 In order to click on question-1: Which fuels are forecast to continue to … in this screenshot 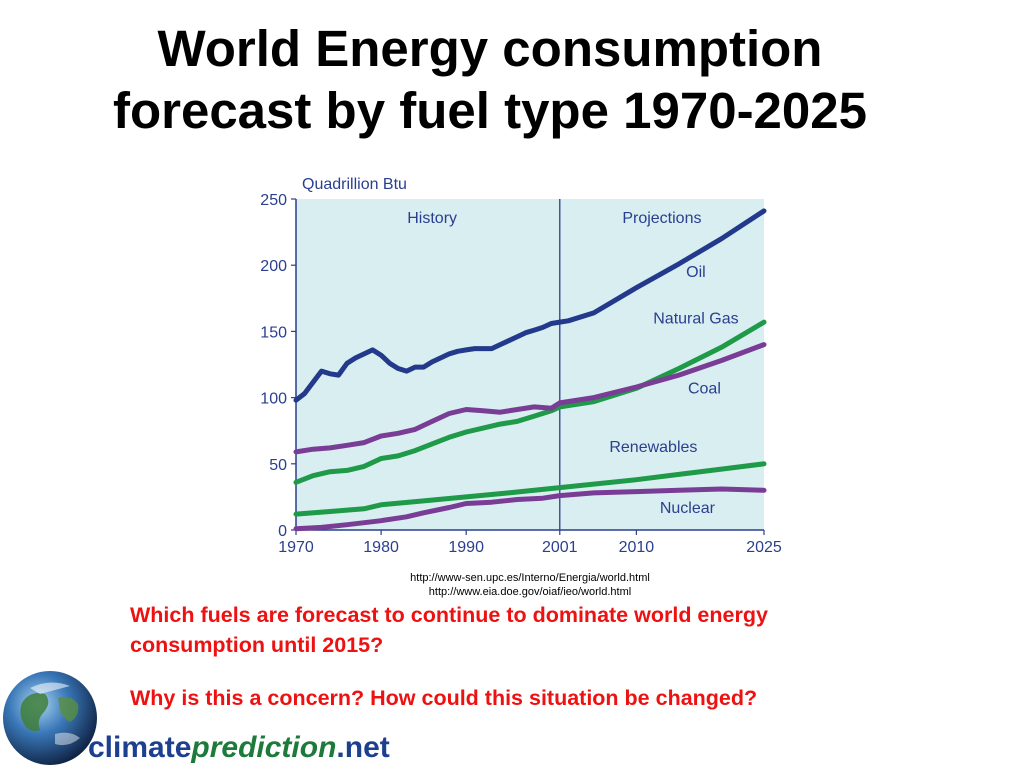, I will do `click(449, 630)`.